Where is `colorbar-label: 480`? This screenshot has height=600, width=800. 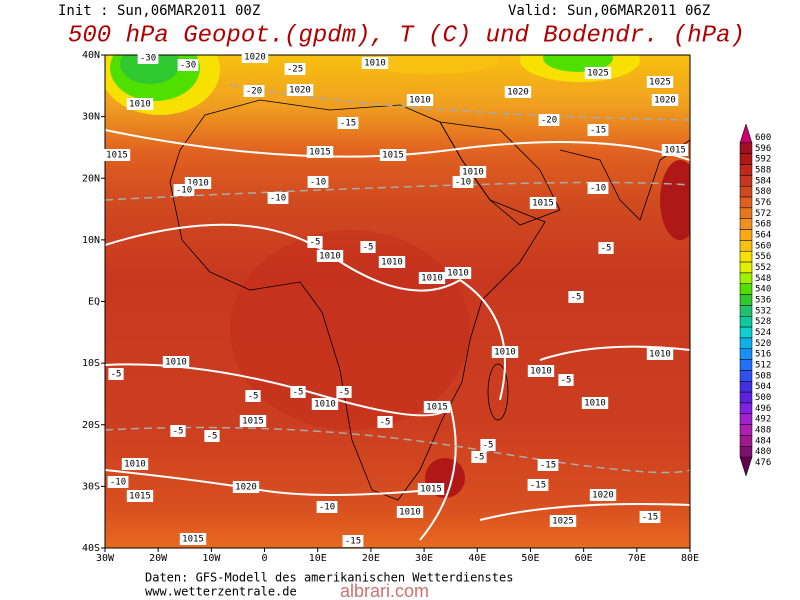 colorbar-label: 480 is located at coordinates (763, 452).